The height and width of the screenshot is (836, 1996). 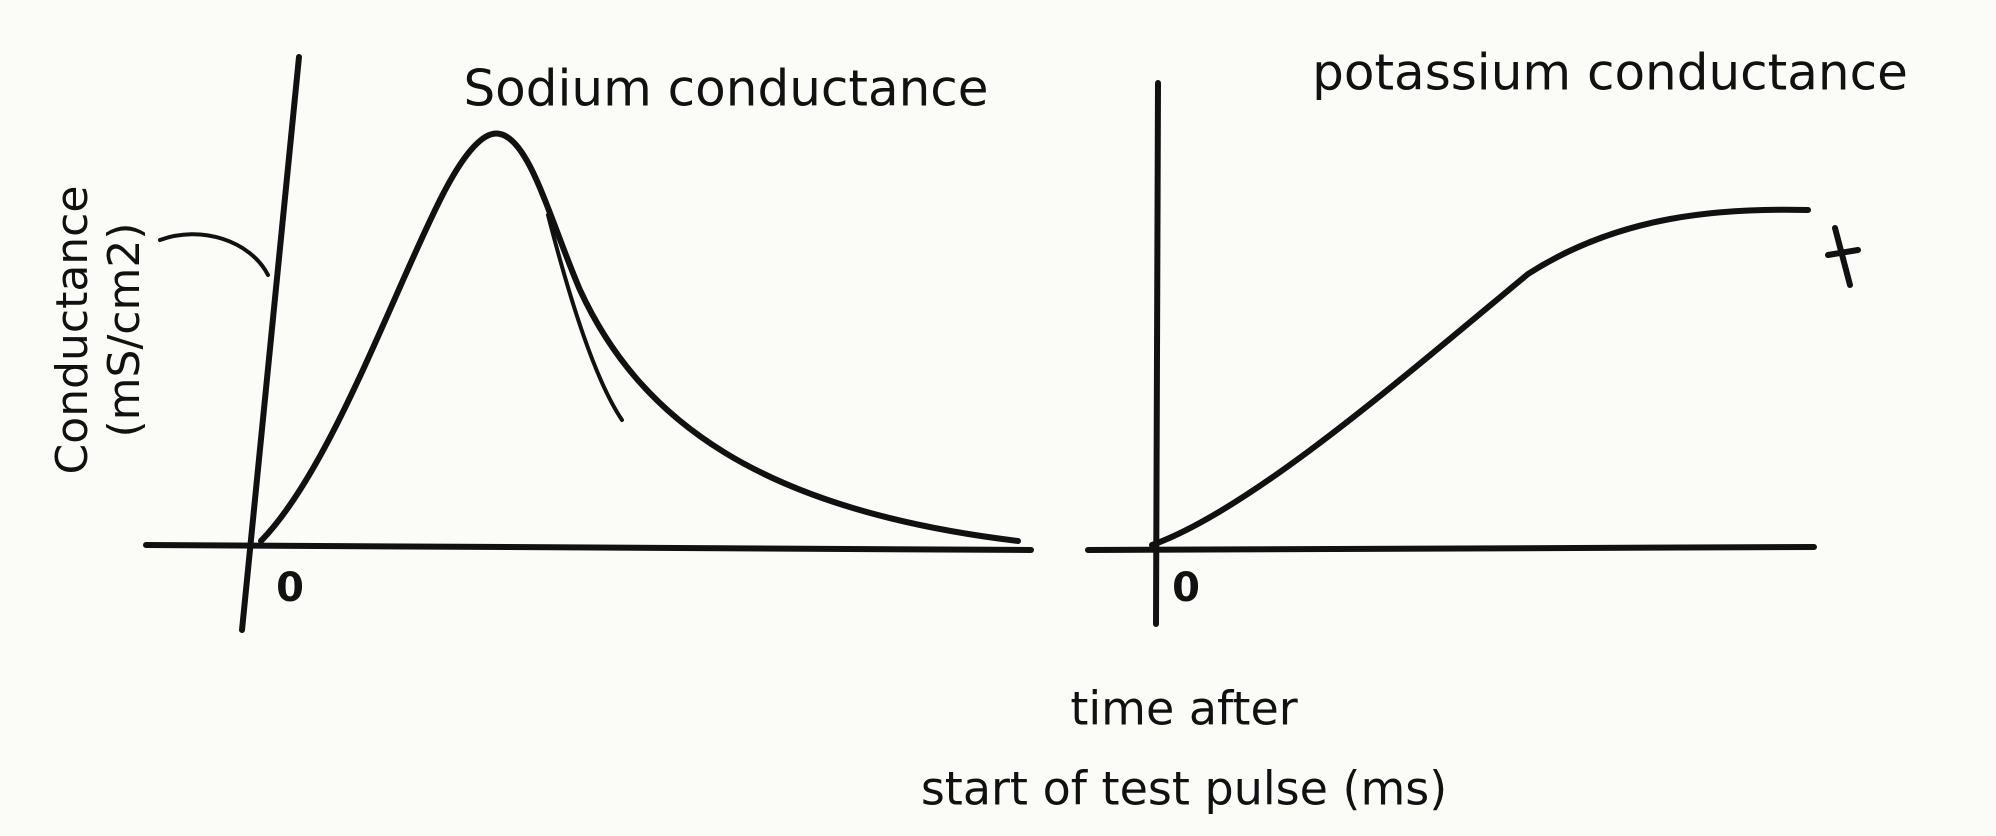 I want to click on bracket, so click(x=214, y=254).